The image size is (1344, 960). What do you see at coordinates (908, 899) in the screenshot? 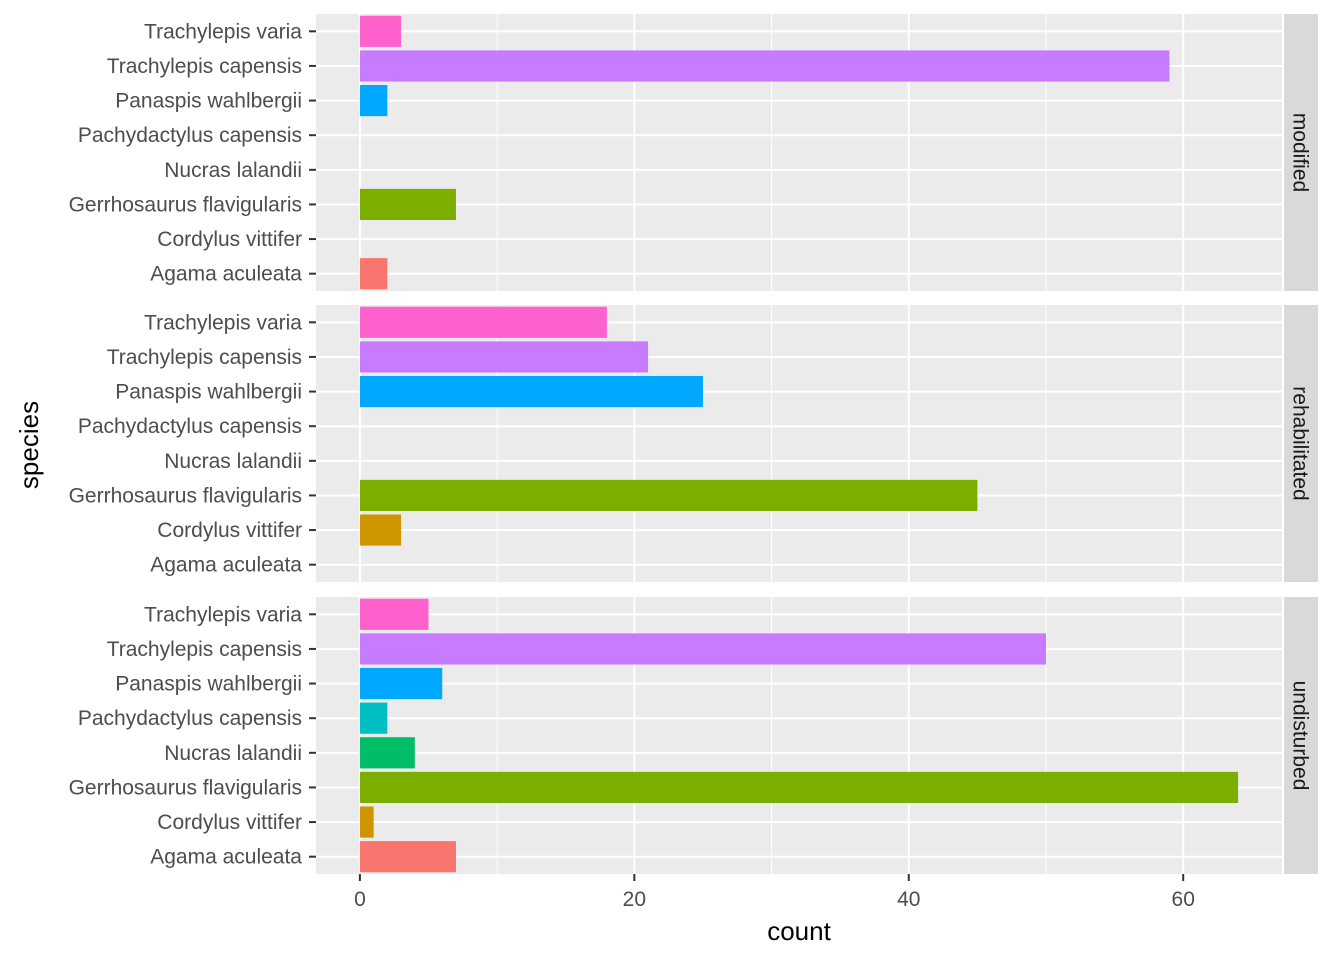
I see `x-tick-label: 40` at bounding box center [908, 899].